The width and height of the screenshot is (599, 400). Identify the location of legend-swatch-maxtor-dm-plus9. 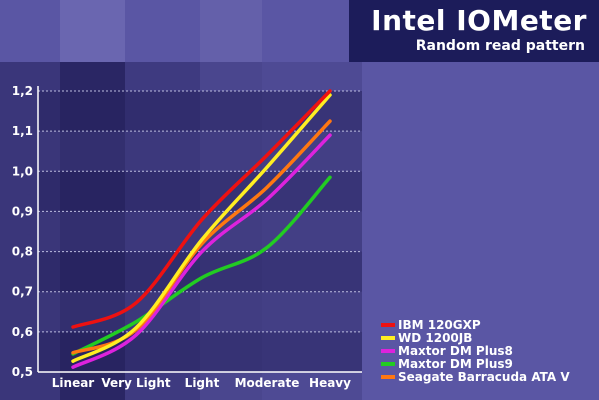
(388, 364).